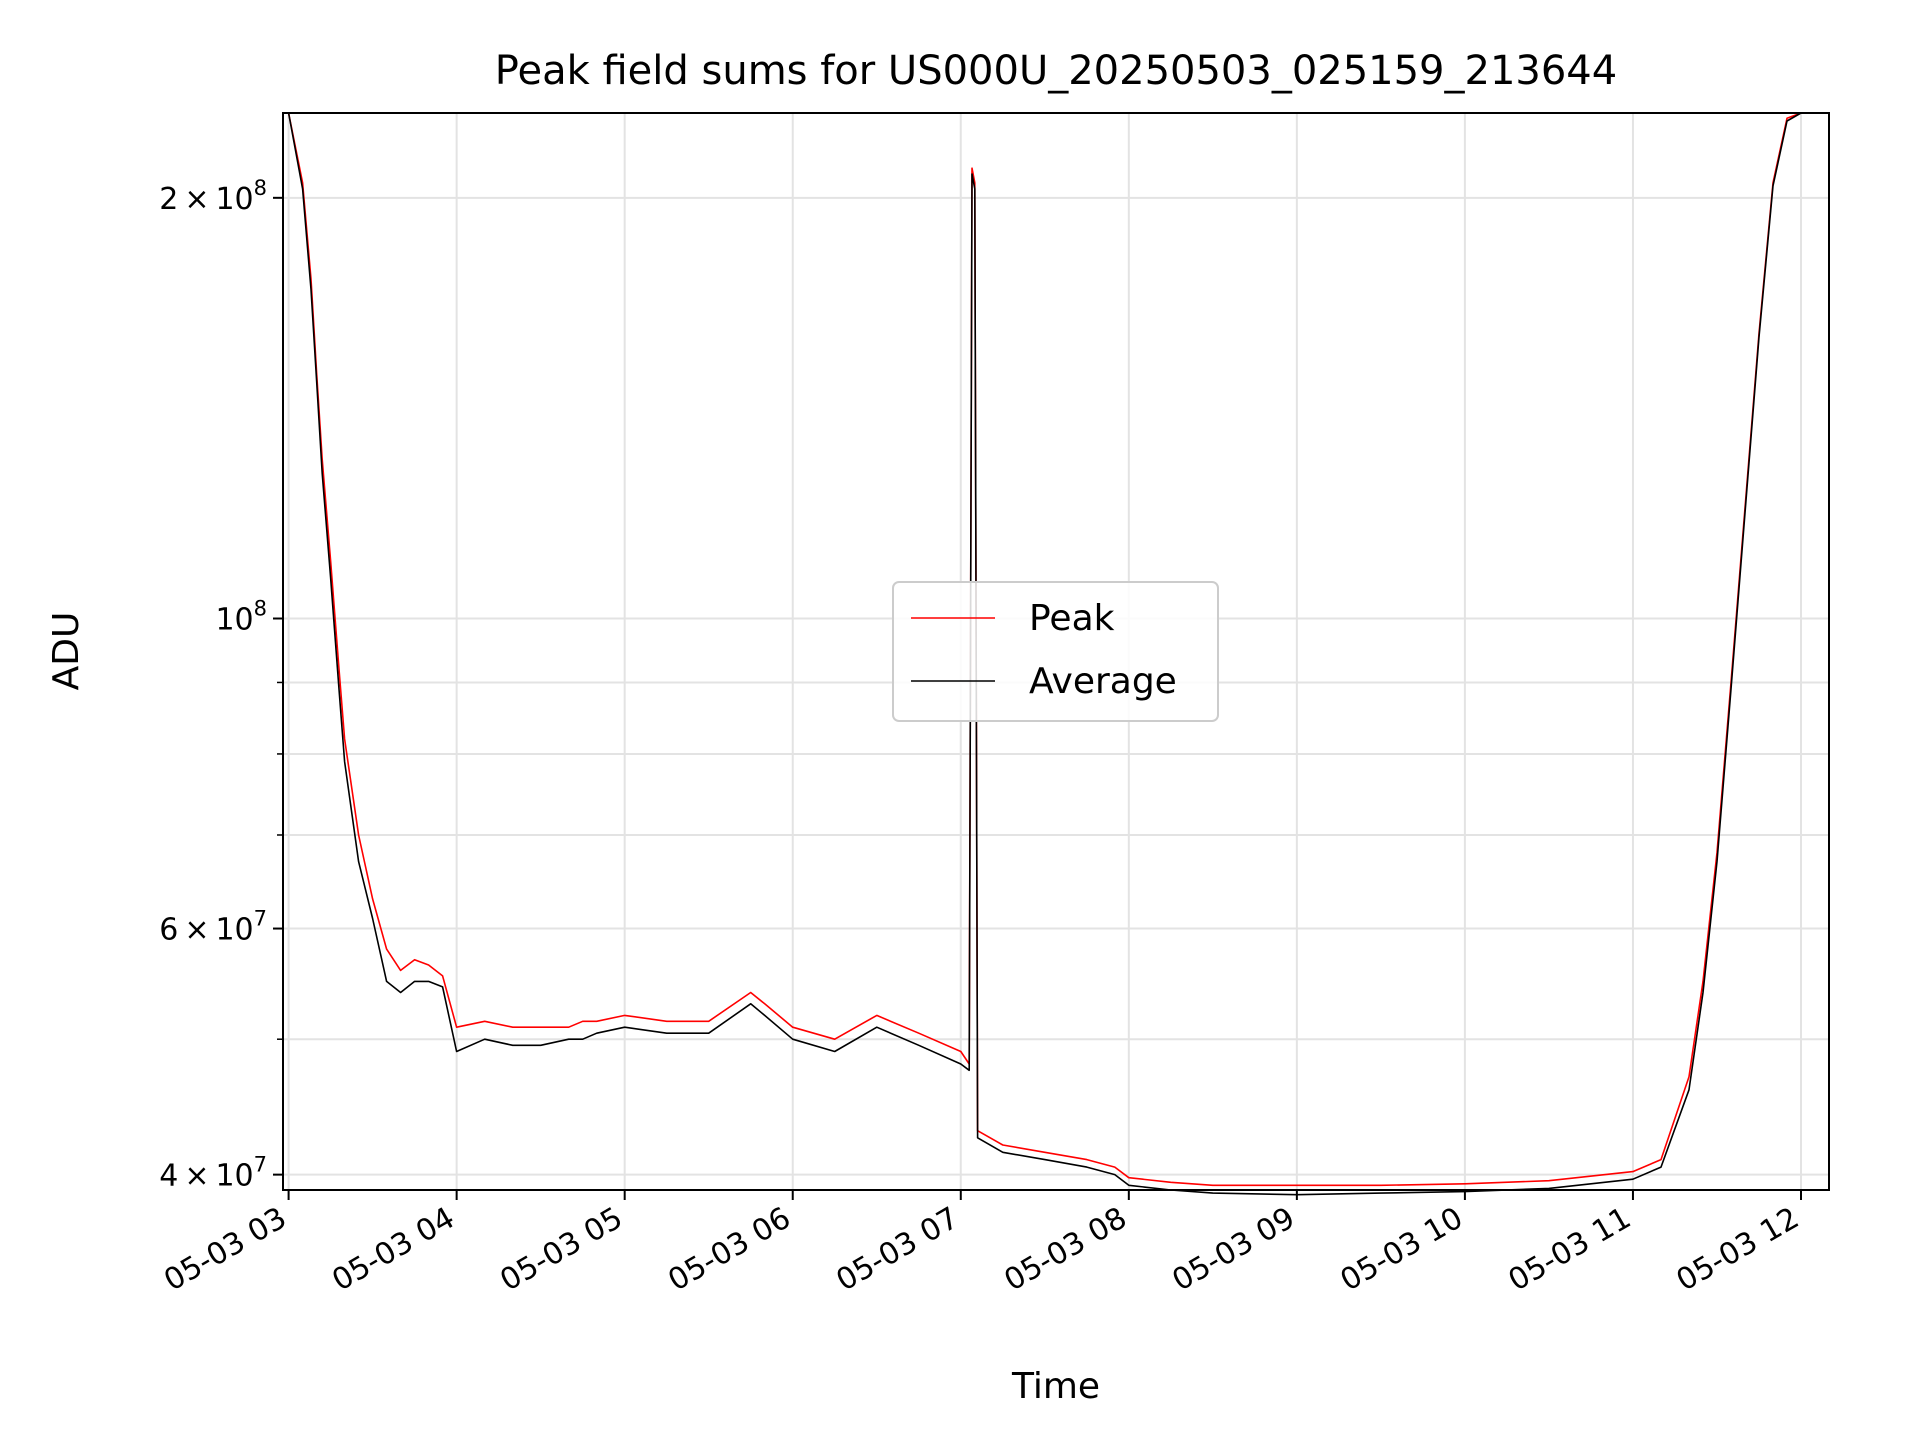 Image resolution: width=1920 pixels, height=1440 pixels. I want to click on x-tick-label: 05-03 05, so click(561, 1250).